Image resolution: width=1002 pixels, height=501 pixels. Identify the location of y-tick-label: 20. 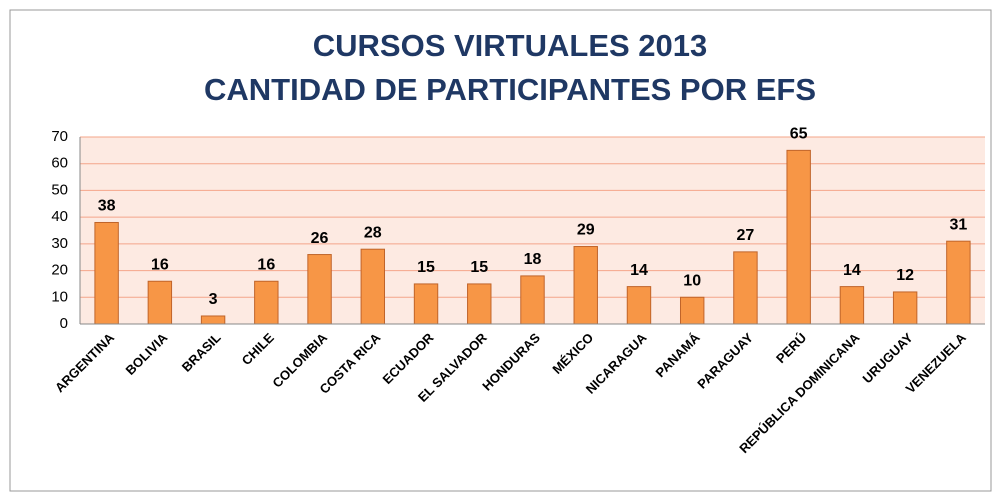
(59, 270).